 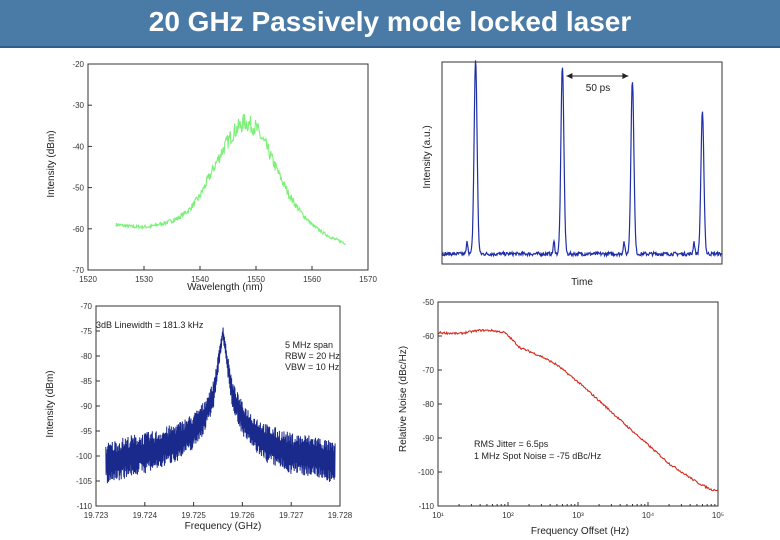 What do you see at coordinates (403, 399) in the screenshot?
I see `phase-noise-ylabel: Relative Noise (dBc/Hz)` at bounding box center [403, 399].